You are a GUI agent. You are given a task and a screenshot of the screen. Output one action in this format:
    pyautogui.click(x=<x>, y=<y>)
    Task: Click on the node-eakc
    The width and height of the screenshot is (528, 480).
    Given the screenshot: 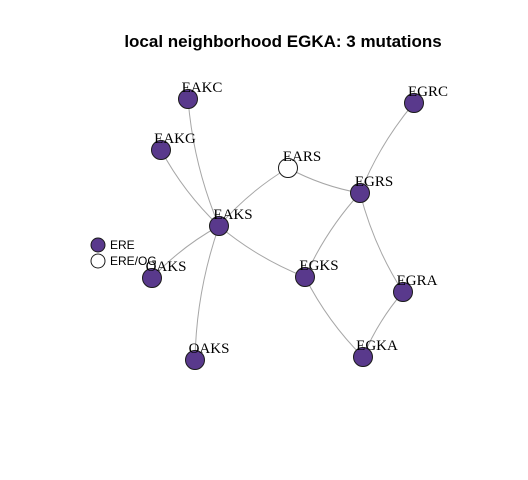 What is the action you would take?
    pyautogui.click(x=188, y=99)
    